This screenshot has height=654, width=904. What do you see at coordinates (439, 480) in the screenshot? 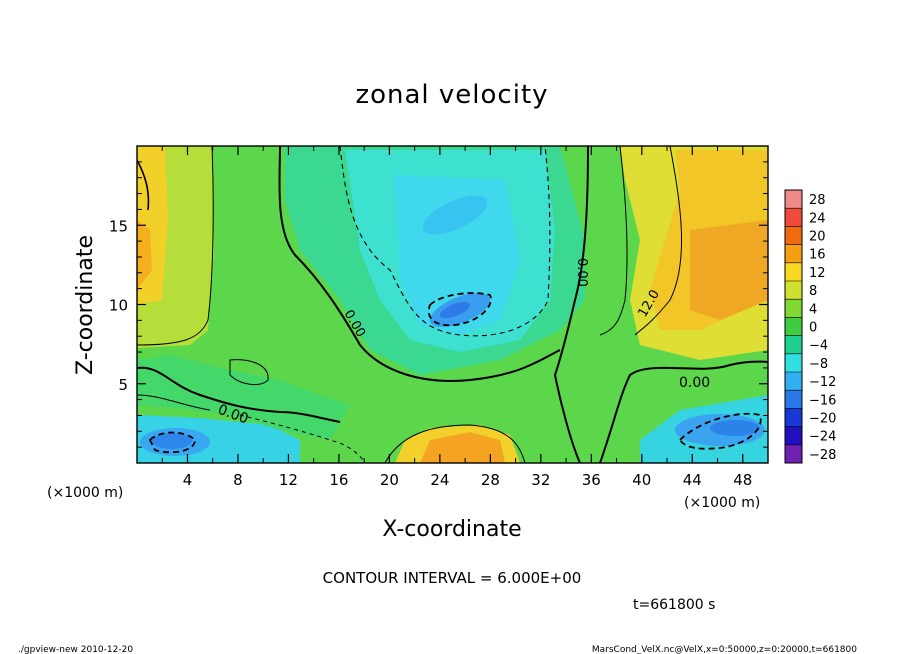
I see `x-tick-label-24: 24` at bounding box center [439, 480].